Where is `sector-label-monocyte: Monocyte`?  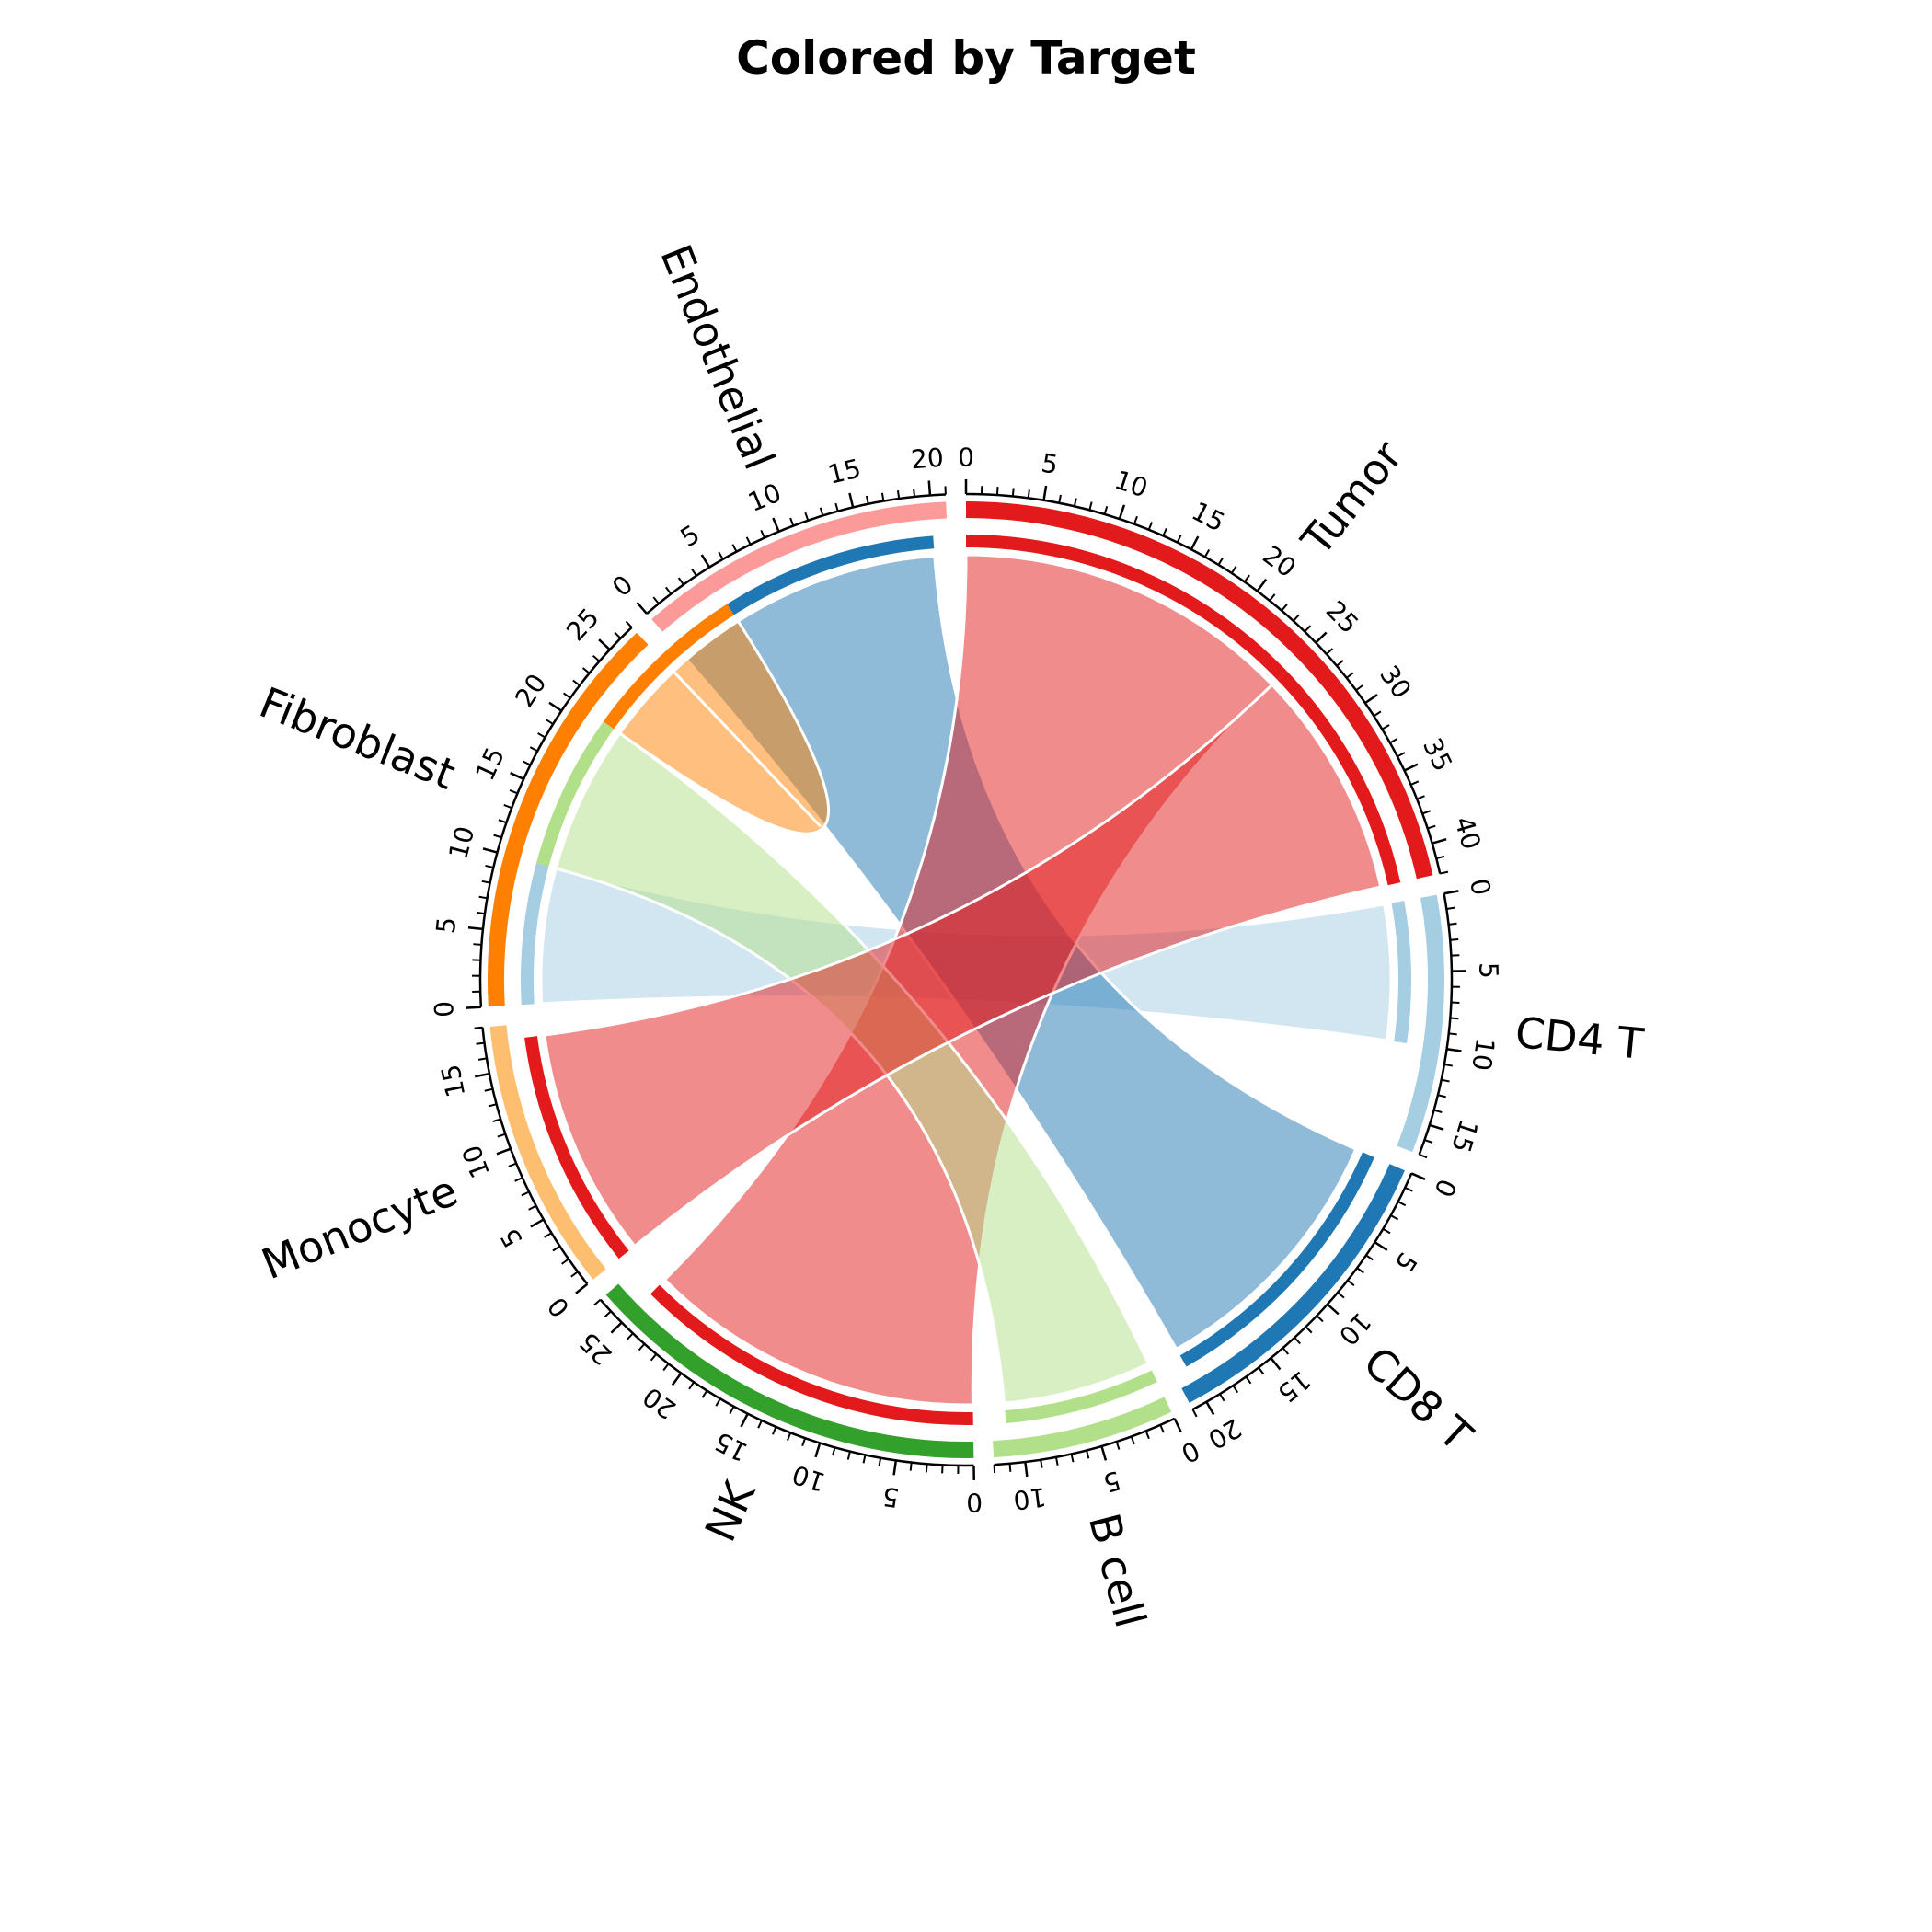 sector-label-monocyte: Monocyte is located at coordinates (360, 1228).